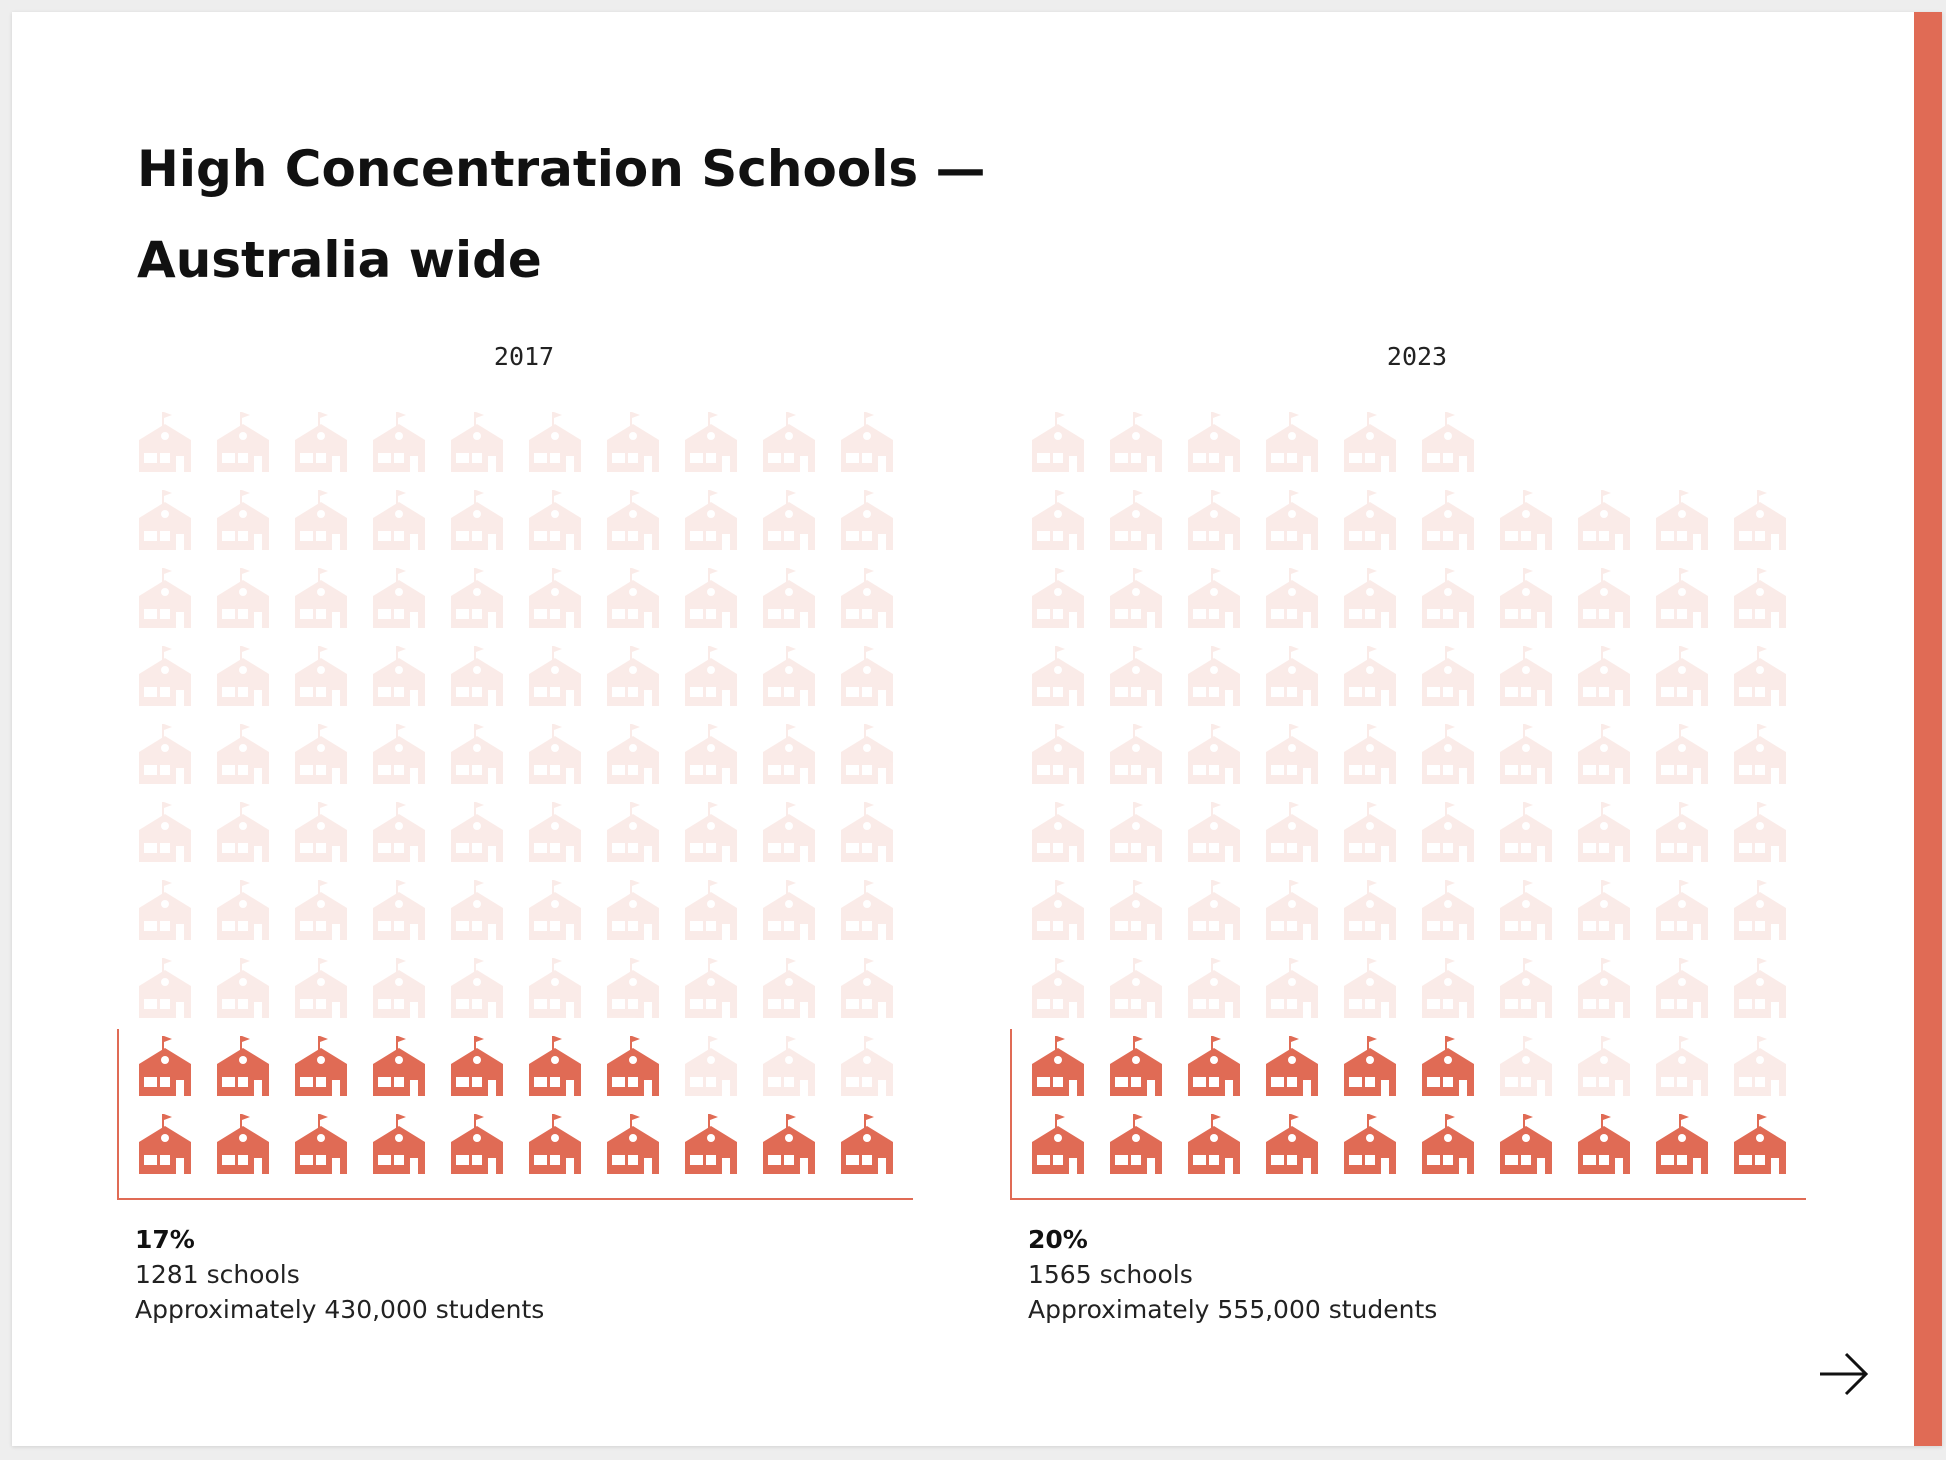 Image resolution: width=1946 pixels, height=1460 pixels. What do you see at coordinates (515, 1114) in the screenshot?
I see `highlight-bracket` at bounding box center [515, 1114].